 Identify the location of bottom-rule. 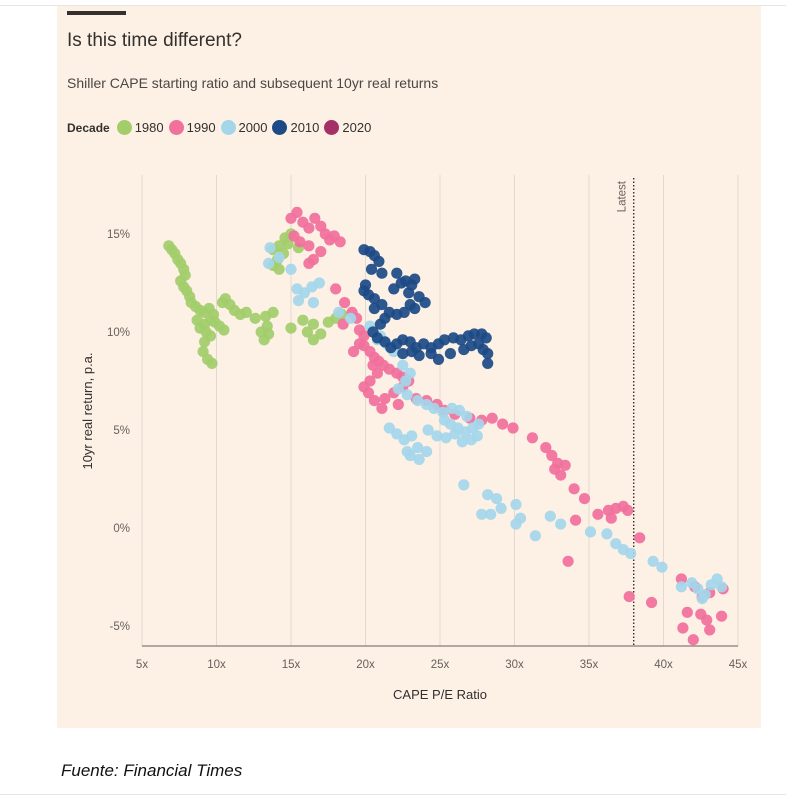
(393, 794).